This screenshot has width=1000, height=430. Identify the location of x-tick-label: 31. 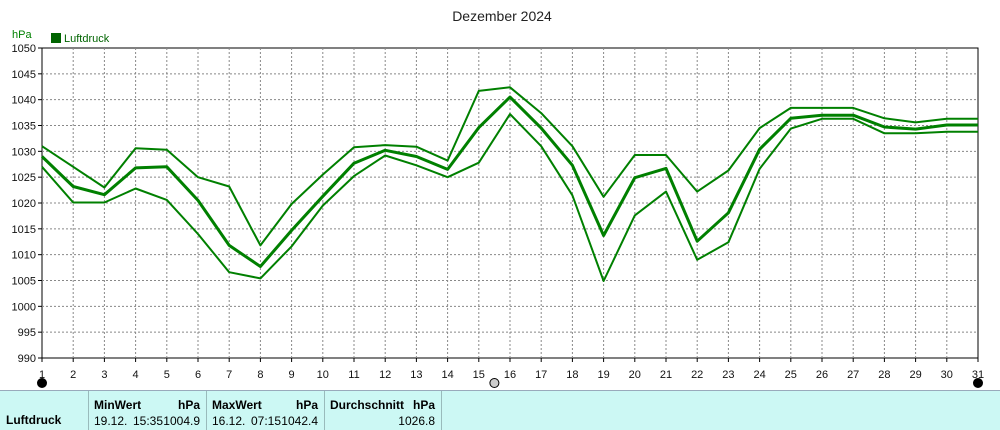
(978, 375).